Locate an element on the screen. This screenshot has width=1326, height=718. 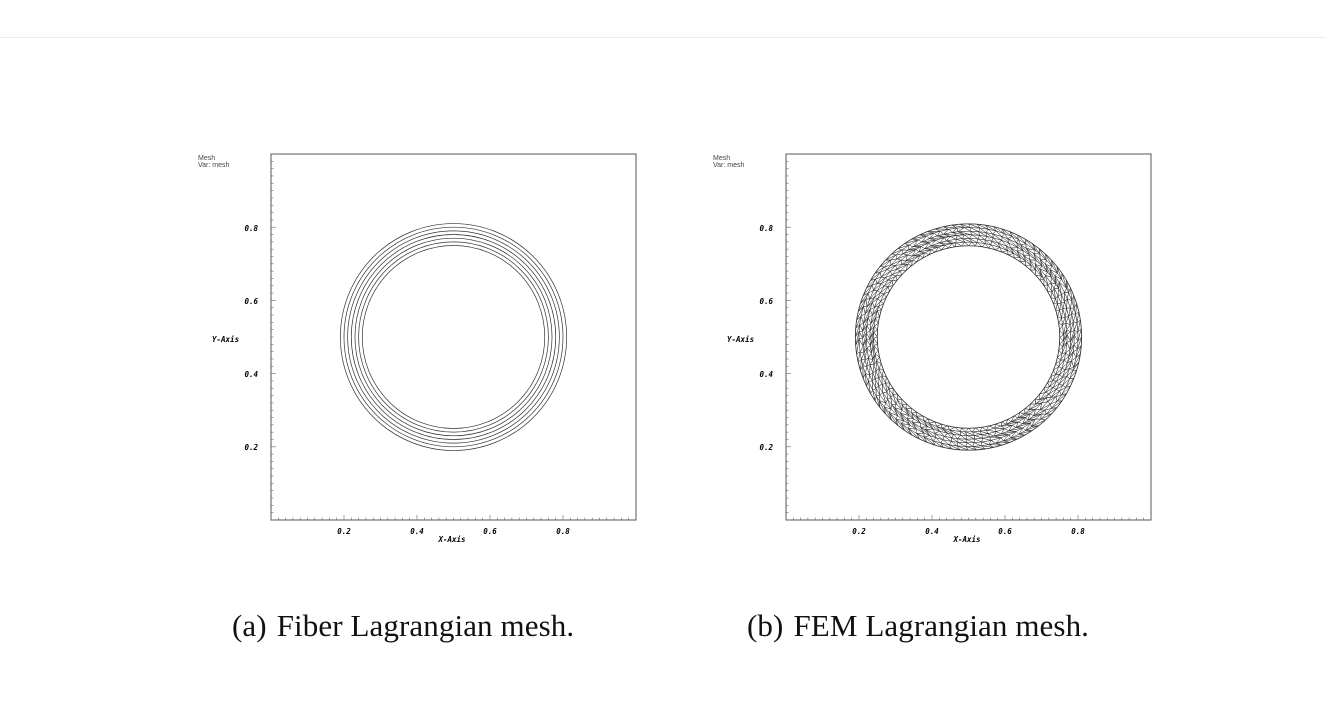
caption-tag: (a) is located at coordinates (249, 625).